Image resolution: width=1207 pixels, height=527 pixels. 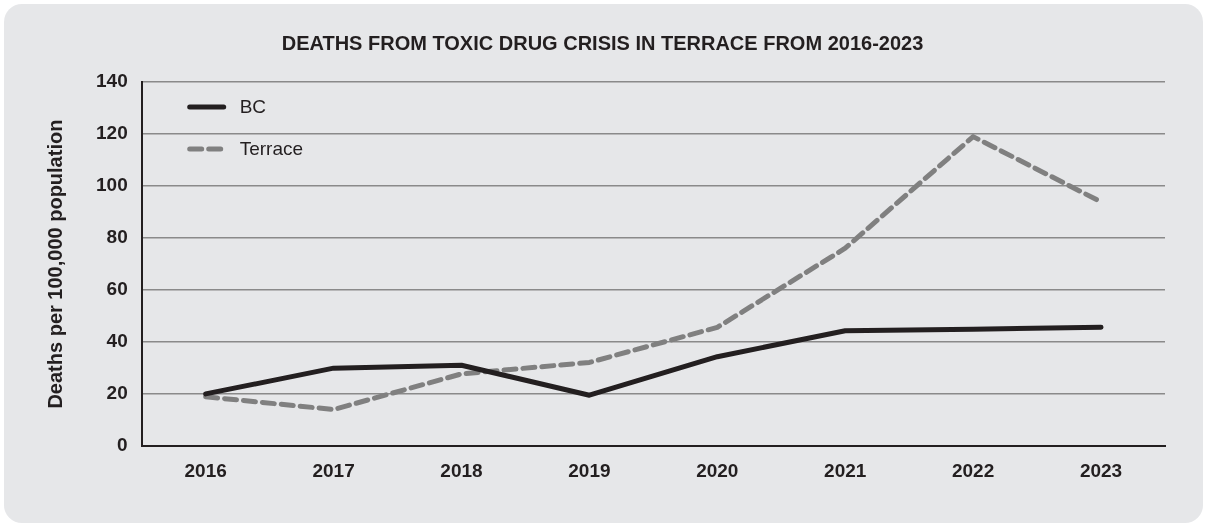 I want to click on chart-title: DEATHS FROM TOXIC DRUG CRISIS IN TERRACE FROM 2016-2023, so click(x=602, y=42).